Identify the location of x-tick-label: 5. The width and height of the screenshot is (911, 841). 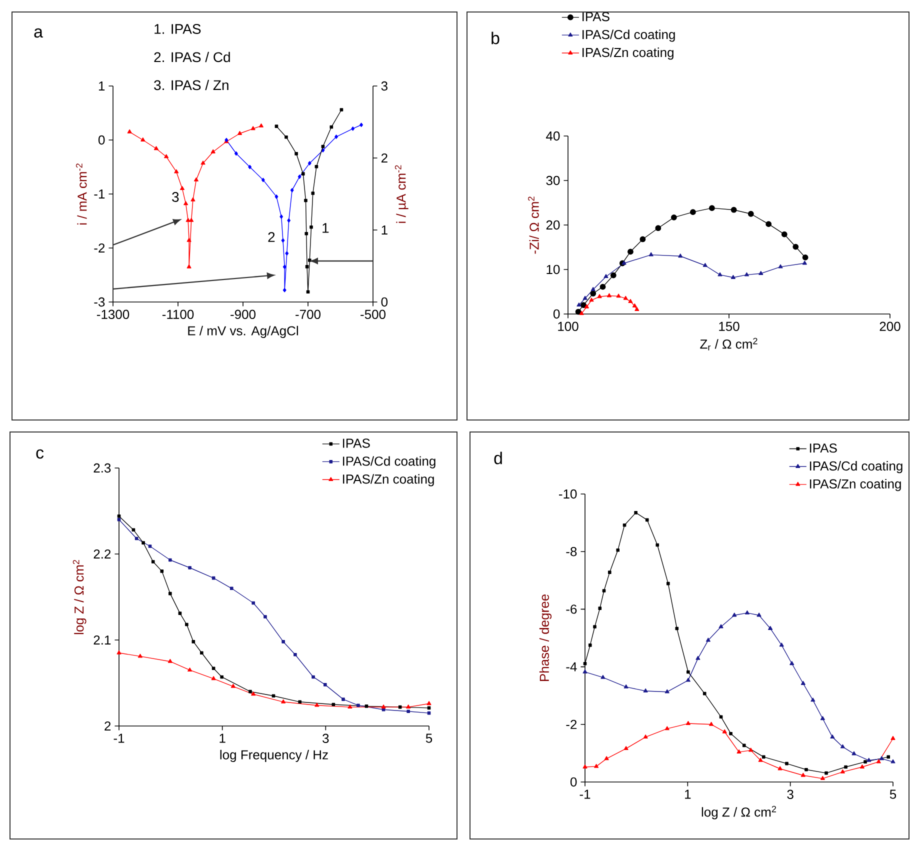
(429, 738).